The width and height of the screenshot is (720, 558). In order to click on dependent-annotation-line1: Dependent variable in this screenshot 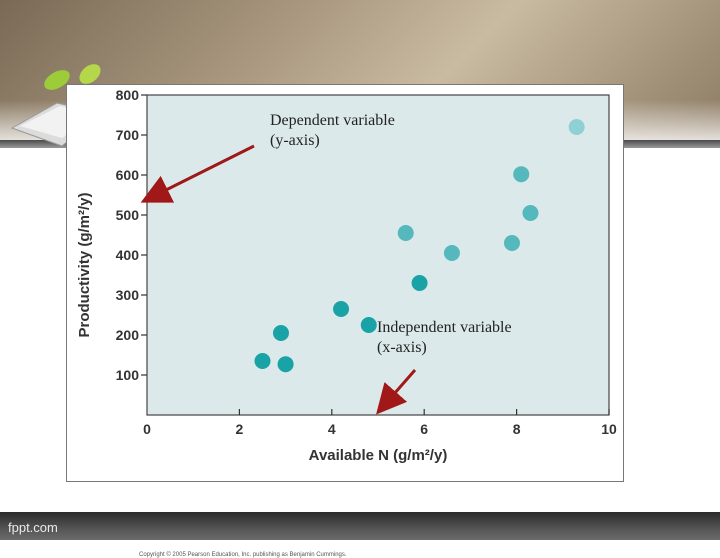, I will do `click(332, 120)`.